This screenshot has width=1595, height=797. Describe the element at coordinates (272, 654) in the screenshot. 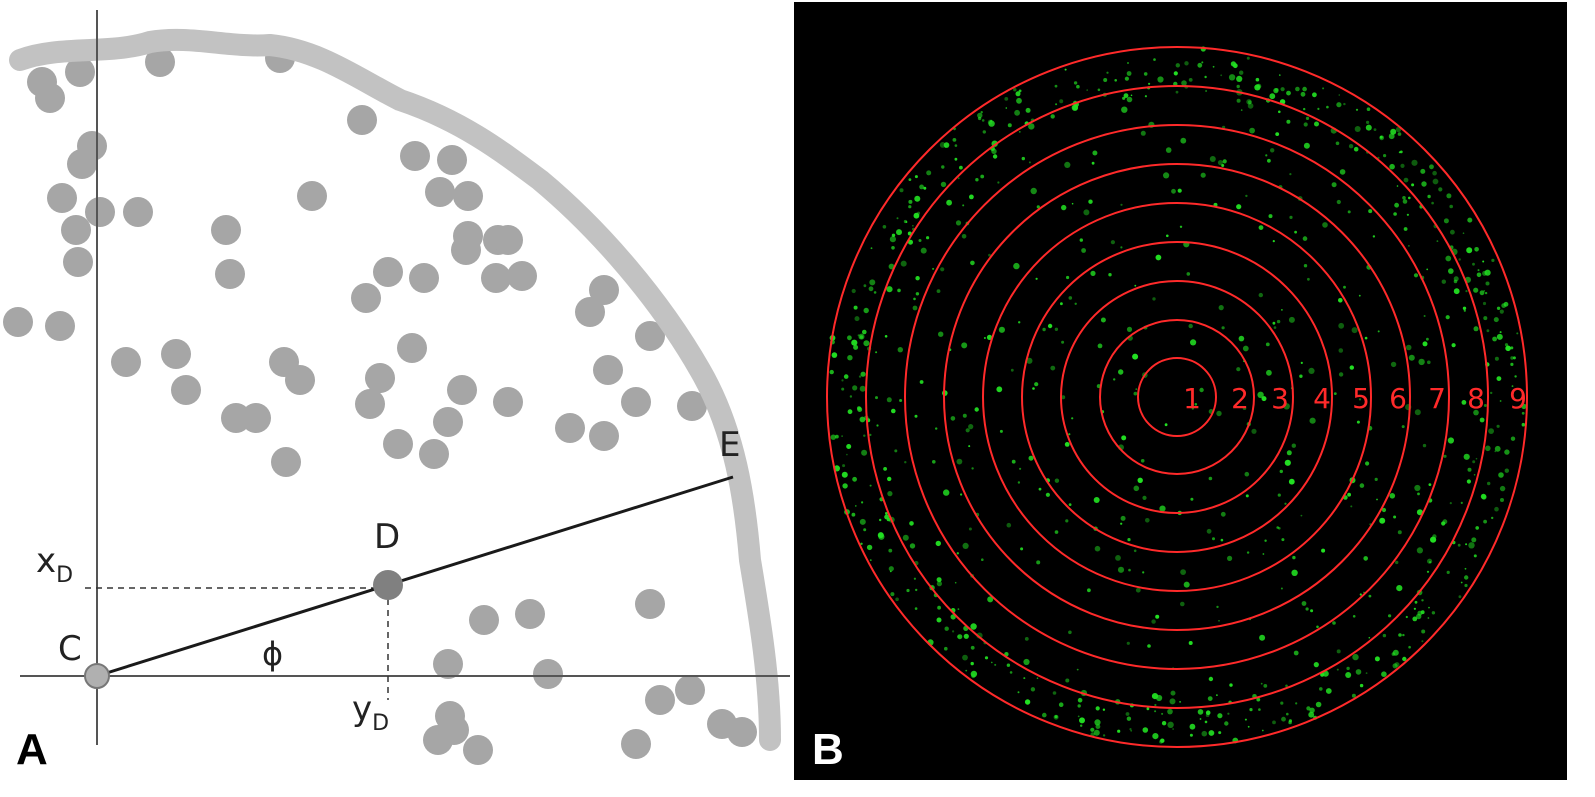

I see `label-angle: ϕ` at that location.